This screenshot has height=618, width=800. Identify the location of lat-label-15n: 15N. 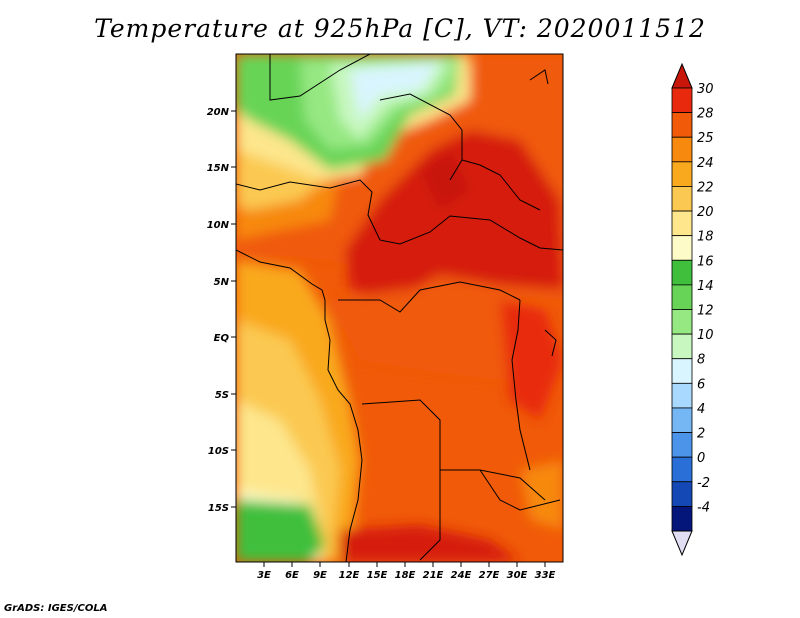
(218, 168).